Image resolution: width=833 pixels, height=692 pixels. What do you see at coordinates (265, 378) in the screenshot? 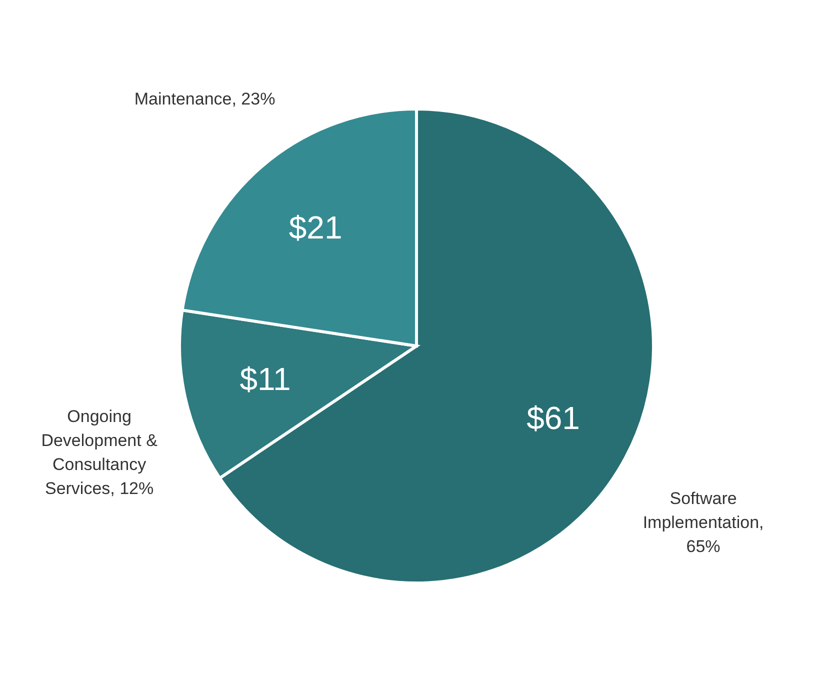
I see `data-label: $11` at bounding box center [265, 378].